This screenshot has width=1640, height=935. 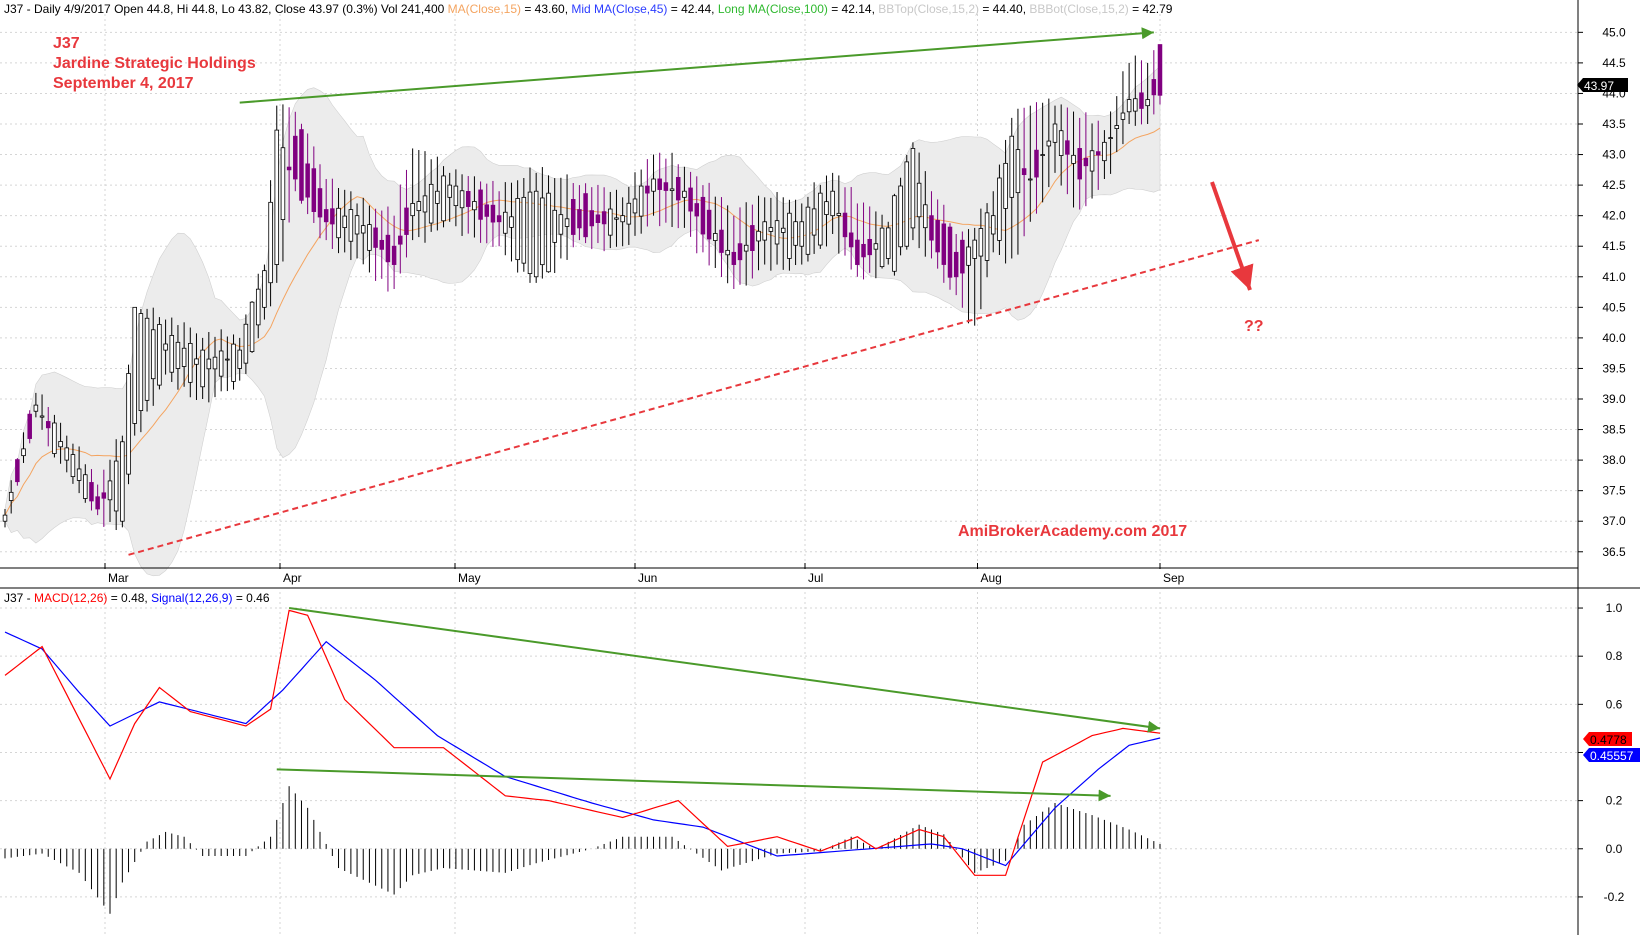 What do you see at coordinates (928, 9) in the screenshot?
I see `header-bbtop-label: BBTop(Close,15,2)` at bounding box center [928, 9].